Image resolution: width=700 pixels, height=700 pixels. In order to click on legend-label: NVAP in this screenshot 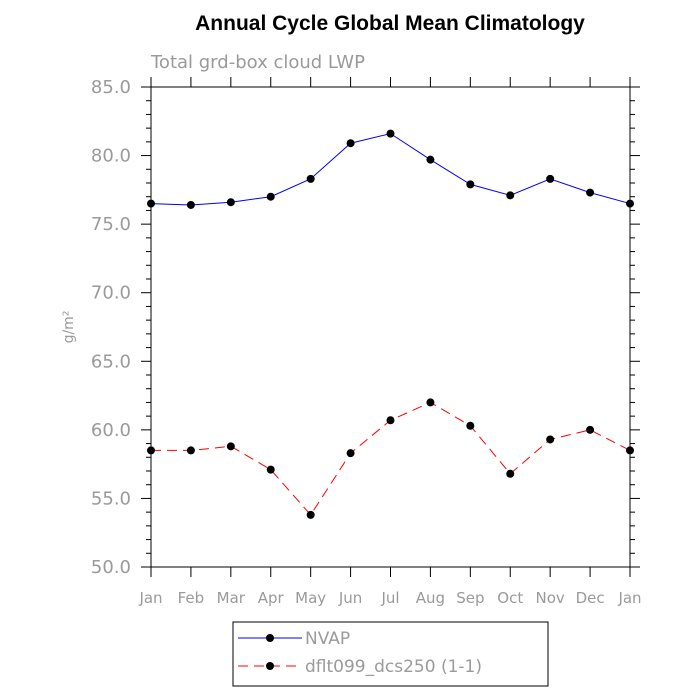, I will do `click(327, 639)`.